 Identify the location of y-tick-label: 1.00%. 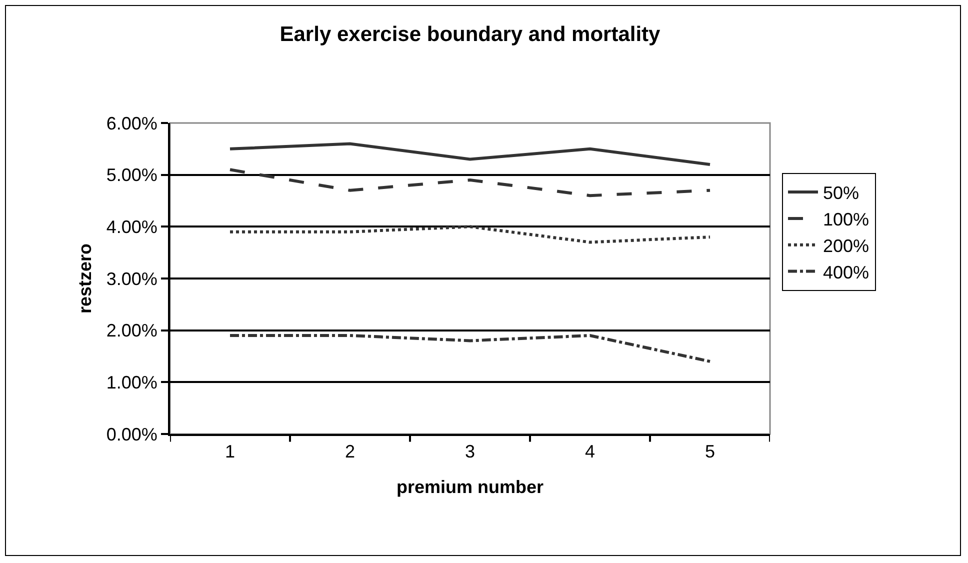
(132, 382).